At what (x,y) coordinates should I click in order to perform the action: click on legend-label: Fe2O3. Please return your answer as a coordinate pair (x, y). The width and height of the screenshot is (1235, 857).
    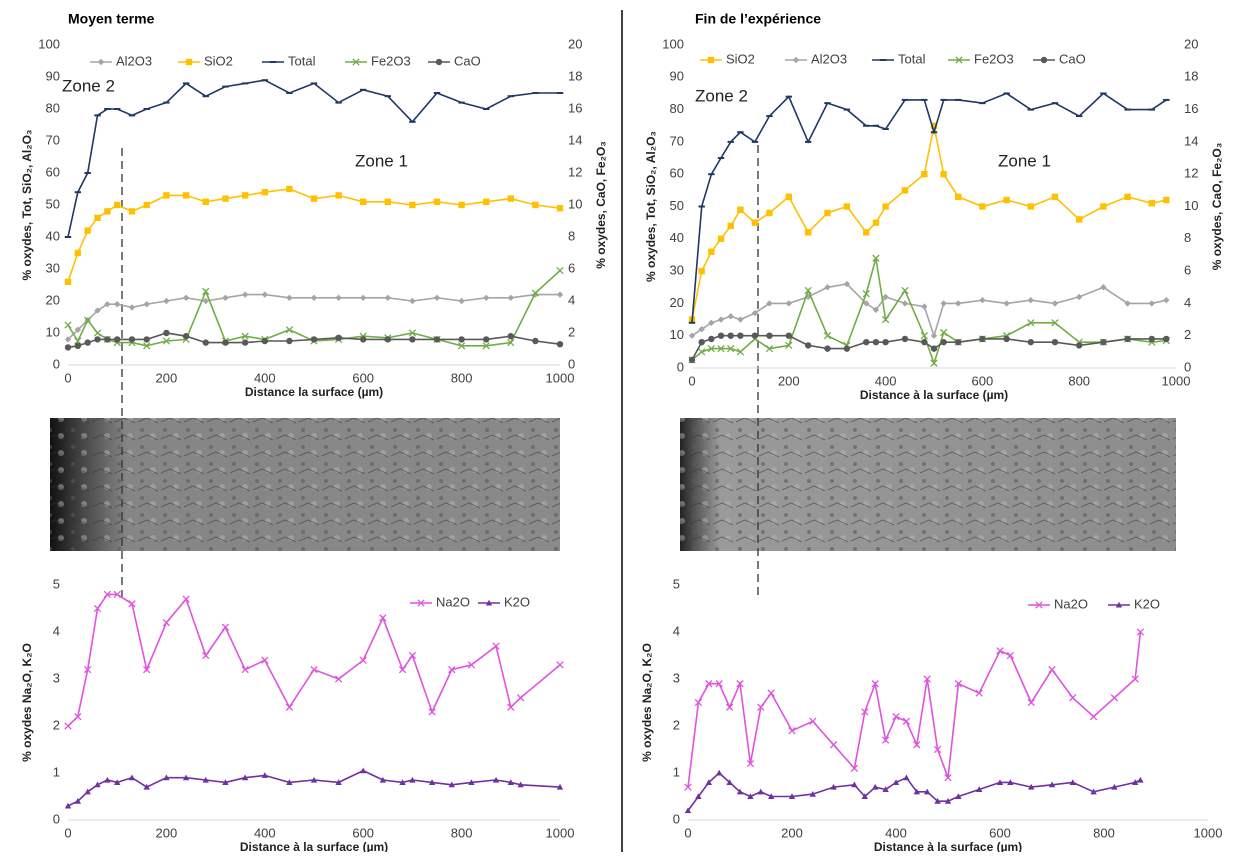
    Looking at the image, I should click on (391, 60).